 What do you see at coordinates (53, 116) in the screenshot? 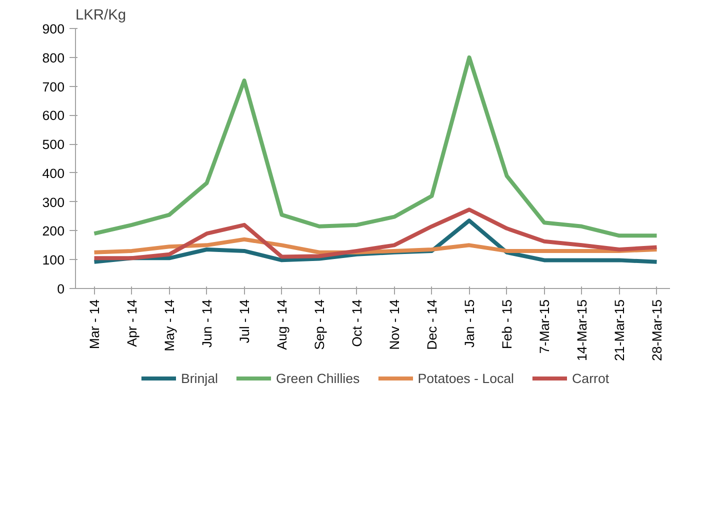
I see `y-tick-label: 600` at bounding box center [53, 116].